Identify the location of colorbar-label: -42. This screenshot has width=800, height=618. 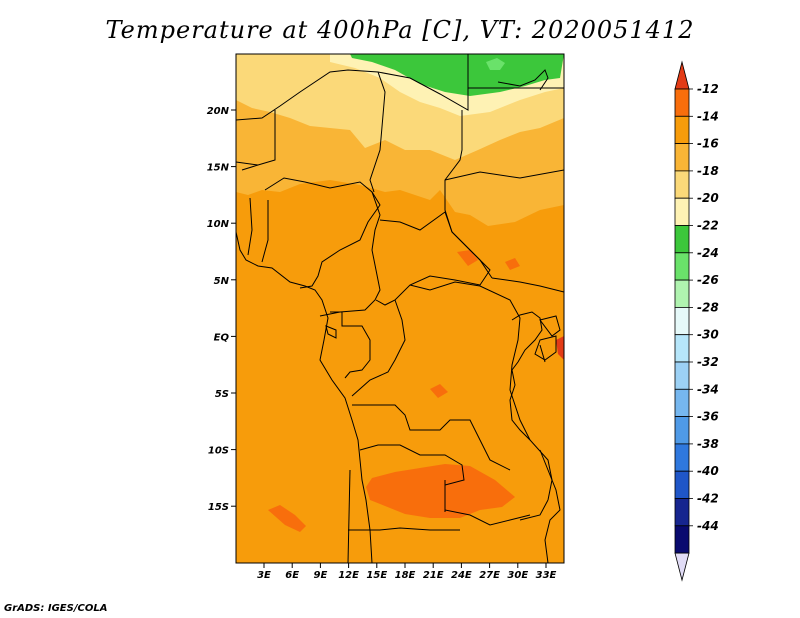
(708, 499).